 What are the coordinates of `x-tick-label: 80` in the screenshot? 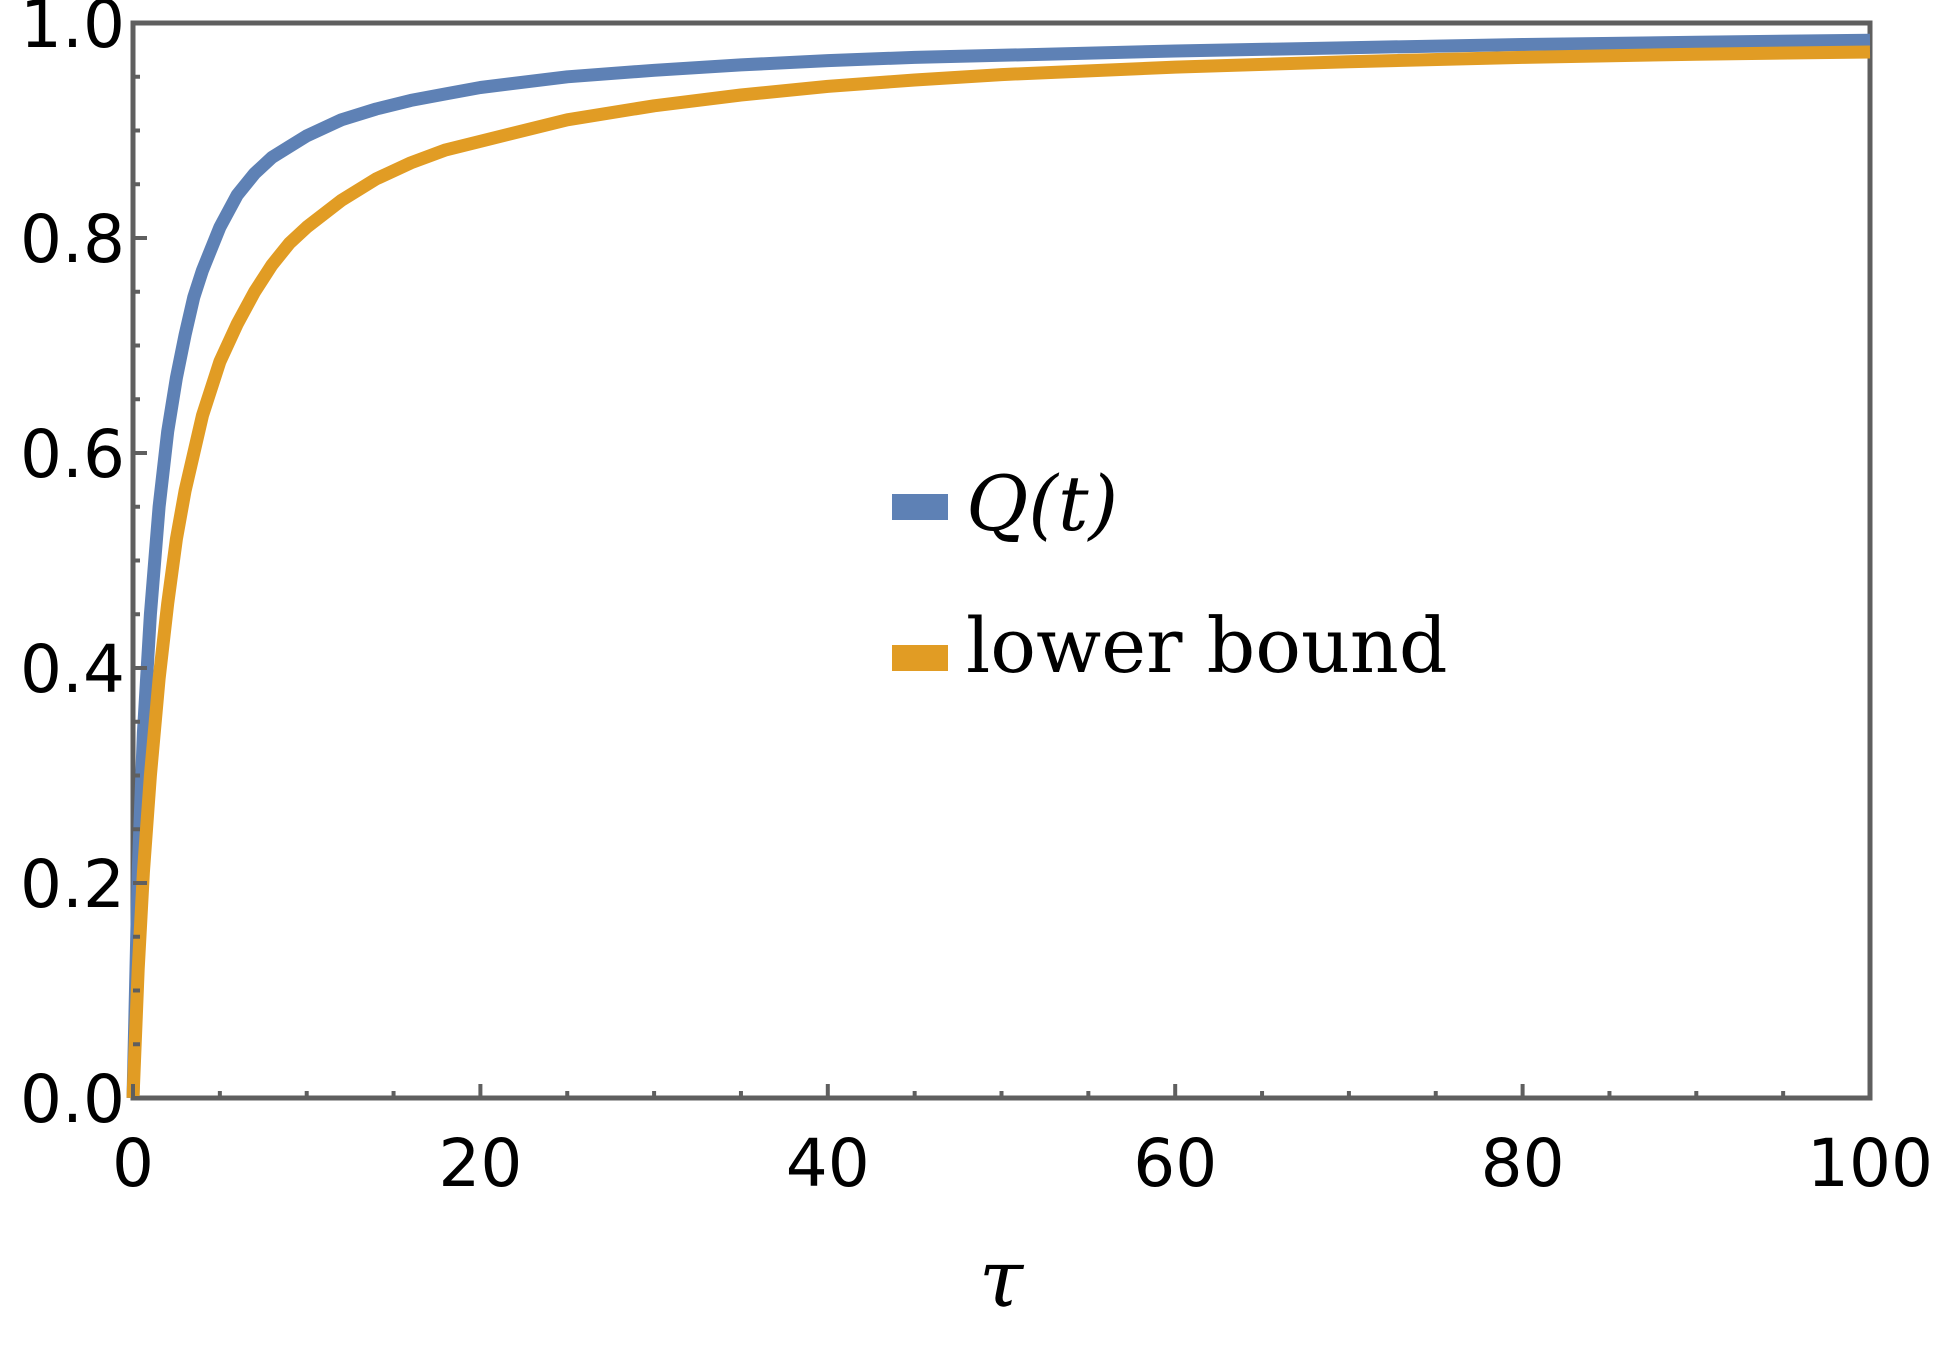 It's located at (1523, 1163).